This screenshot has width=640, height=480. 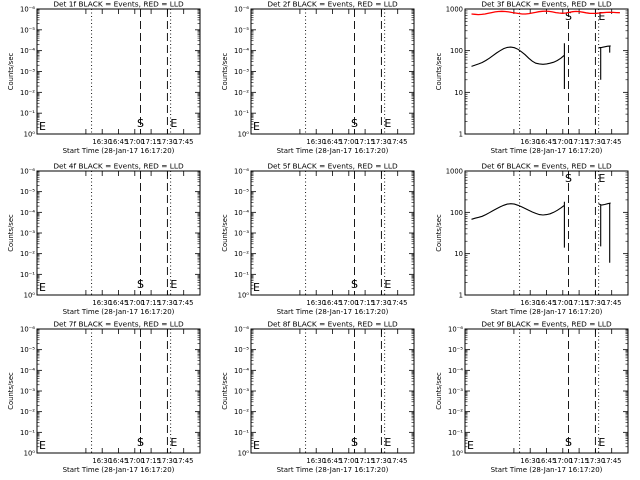 What do you see at coordinates (458, 254) in the screenshot?
I see `y-tick-label: 10` at bounding box center [458, 254].